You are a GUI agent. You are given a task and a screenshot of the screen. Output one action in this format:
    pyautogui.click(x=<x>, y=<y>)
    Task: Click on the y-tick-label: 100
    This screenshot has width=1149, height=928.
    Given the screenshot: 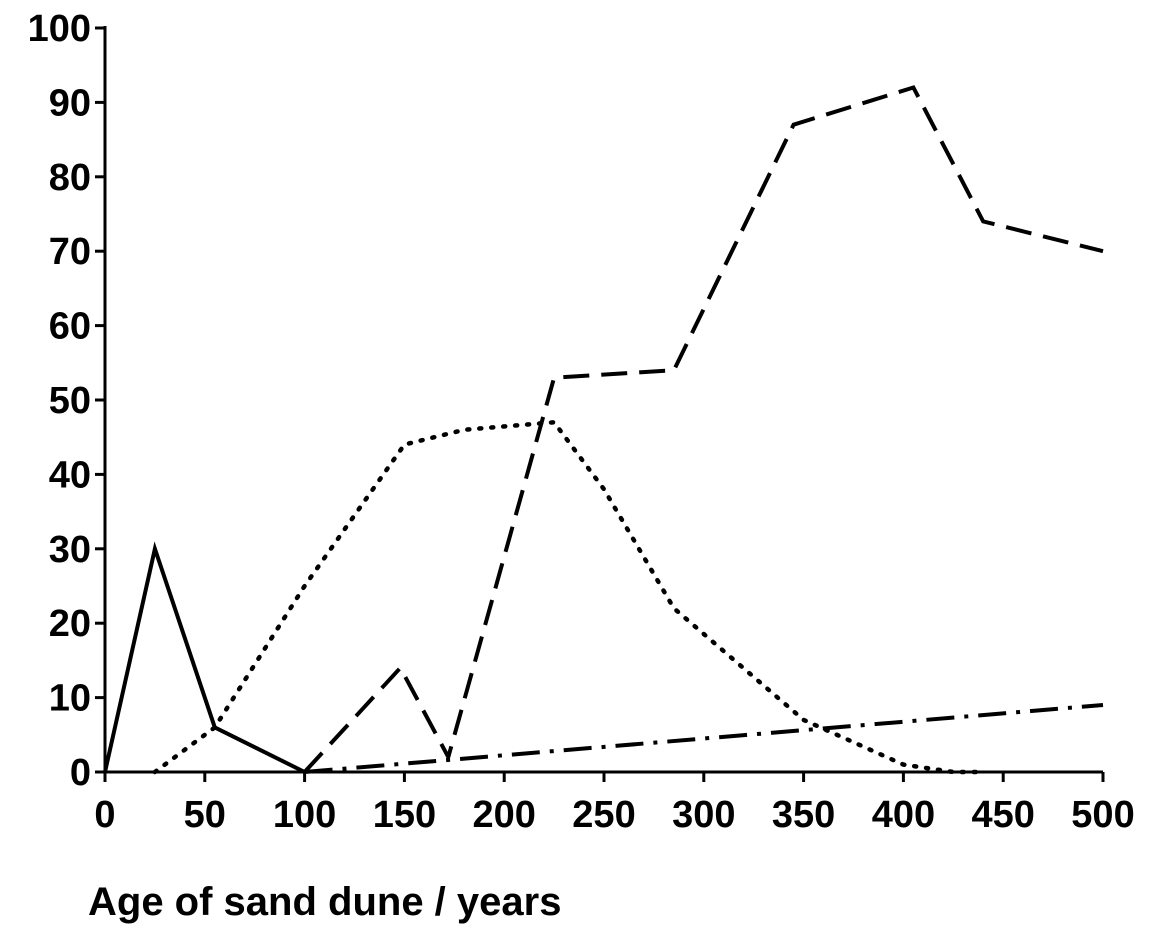 What is the action you would take?
    pyautogui.click(x=59, y=29)
    